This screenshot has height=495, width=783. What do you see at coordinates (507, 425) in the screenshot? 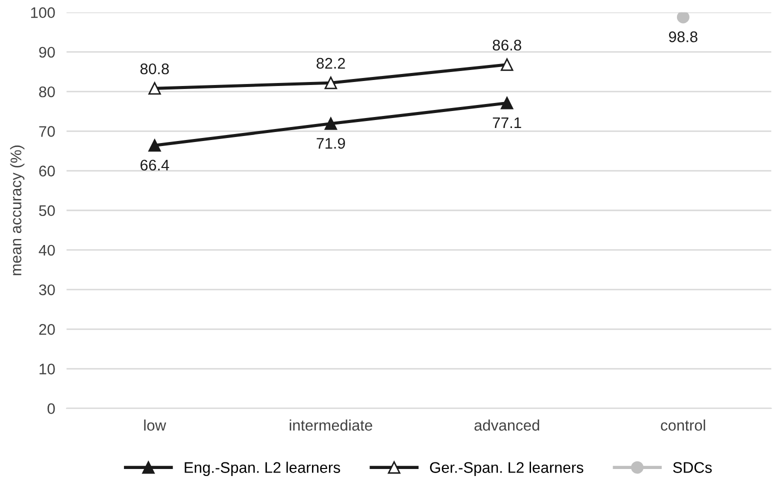
I see `x-tick-label: advanced` at bounding box center [507, 425].